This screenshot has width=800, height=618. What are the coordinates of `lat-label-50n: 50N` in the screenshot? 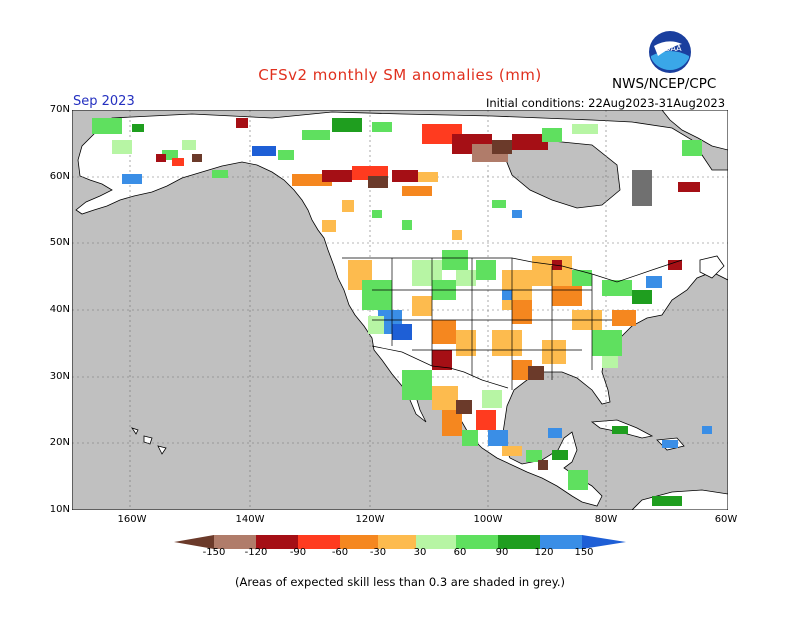 It's located at (59, 242).